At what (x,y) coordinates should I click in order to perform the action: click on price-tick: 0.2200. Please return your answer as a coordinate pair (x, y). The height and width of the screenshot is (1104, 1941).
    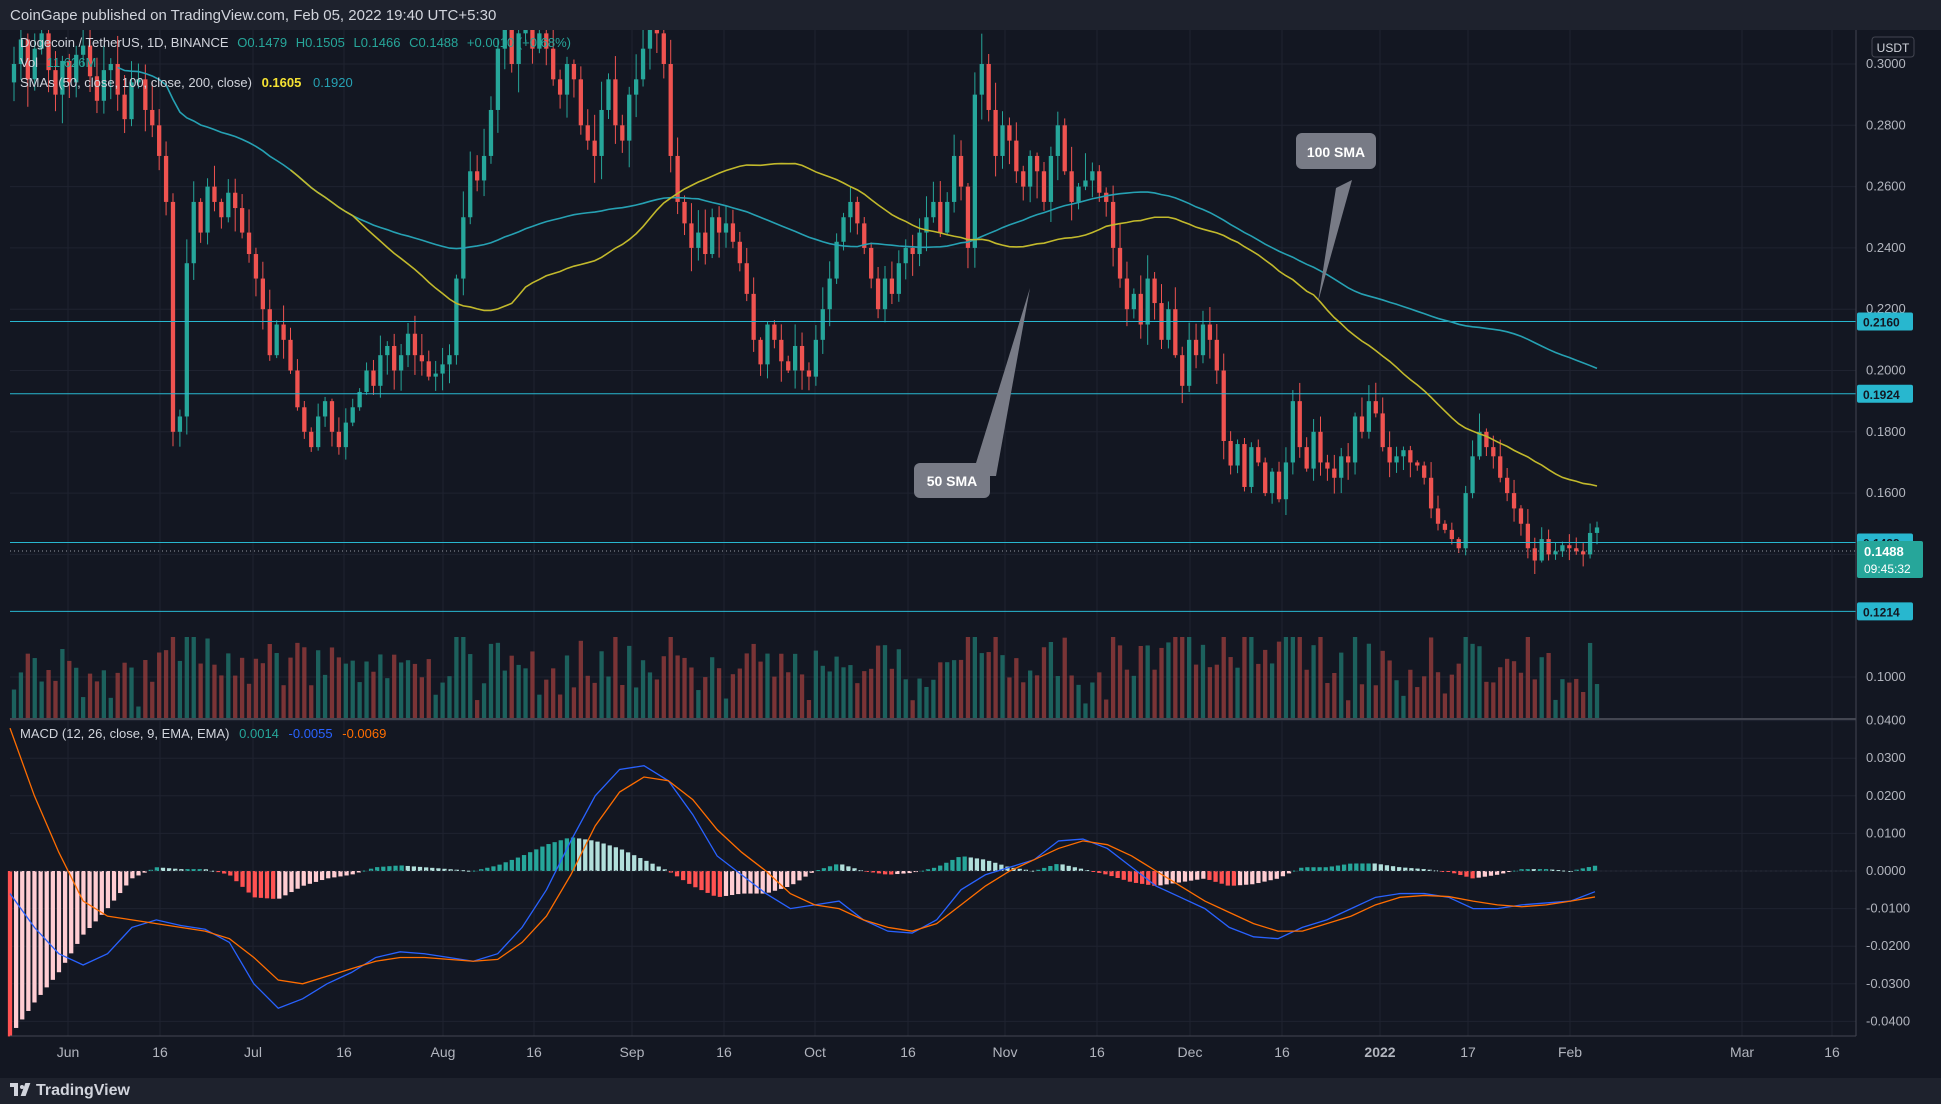
    Looking at the image, I should click on (1886, 308).